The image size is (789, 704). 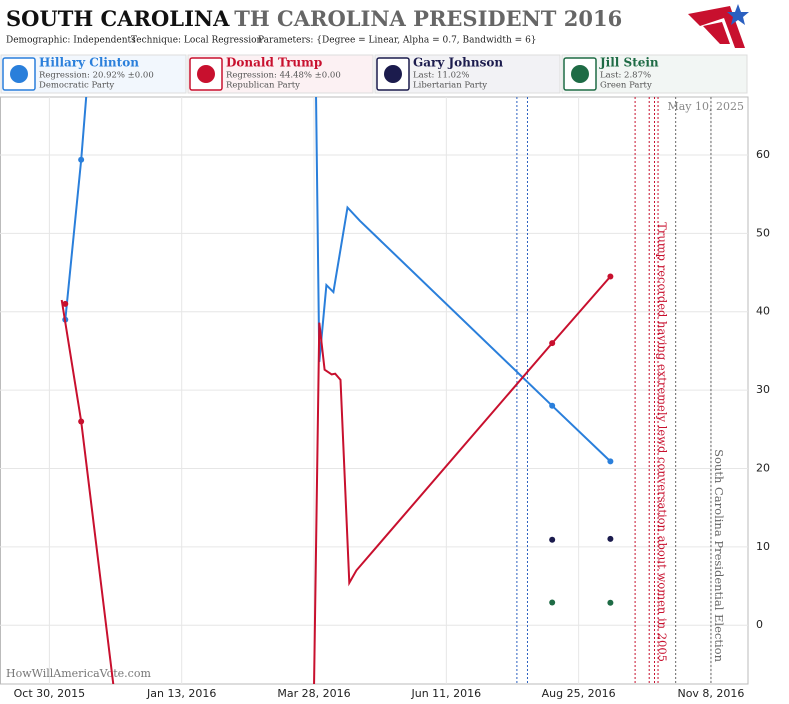 I want to click on title: SOUTH CAROLINA TH CAROLINA PRESIDENT 2016, so click(x=314, y=18).